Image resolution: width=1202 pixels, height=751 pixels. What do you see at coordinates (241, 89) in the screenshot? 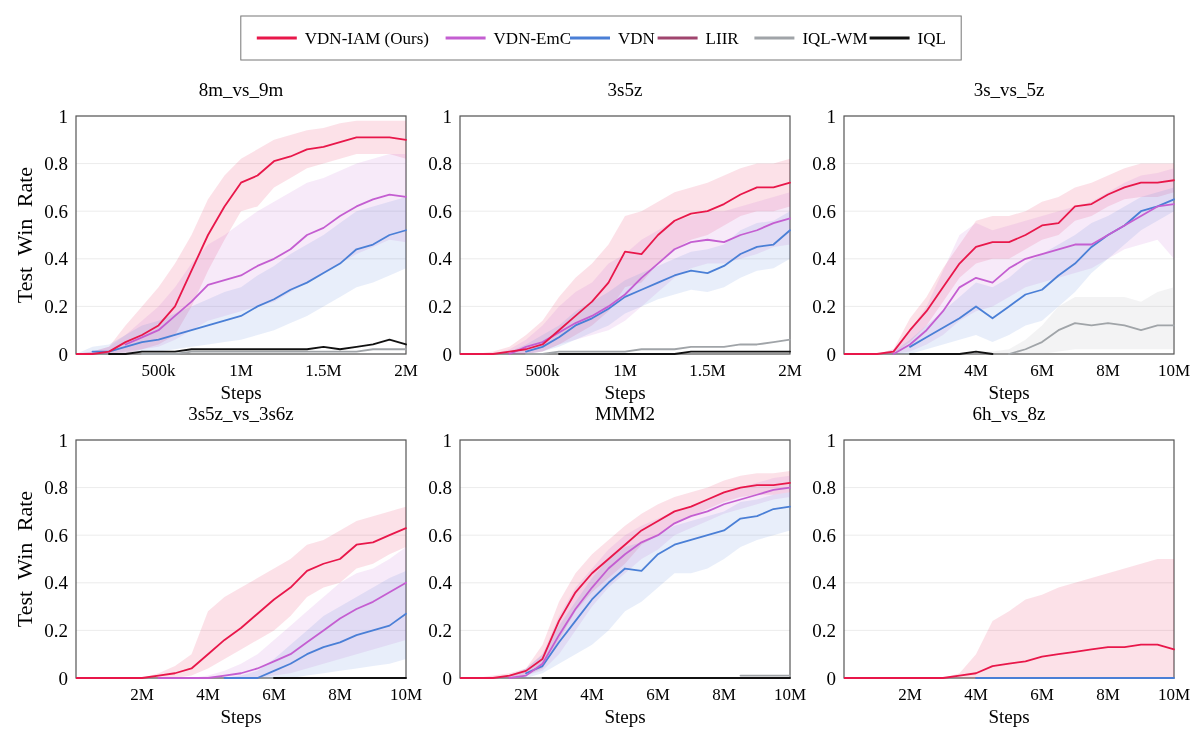
I see `chart-title: 8m_vs_9m` at bounding box center [241, 89].